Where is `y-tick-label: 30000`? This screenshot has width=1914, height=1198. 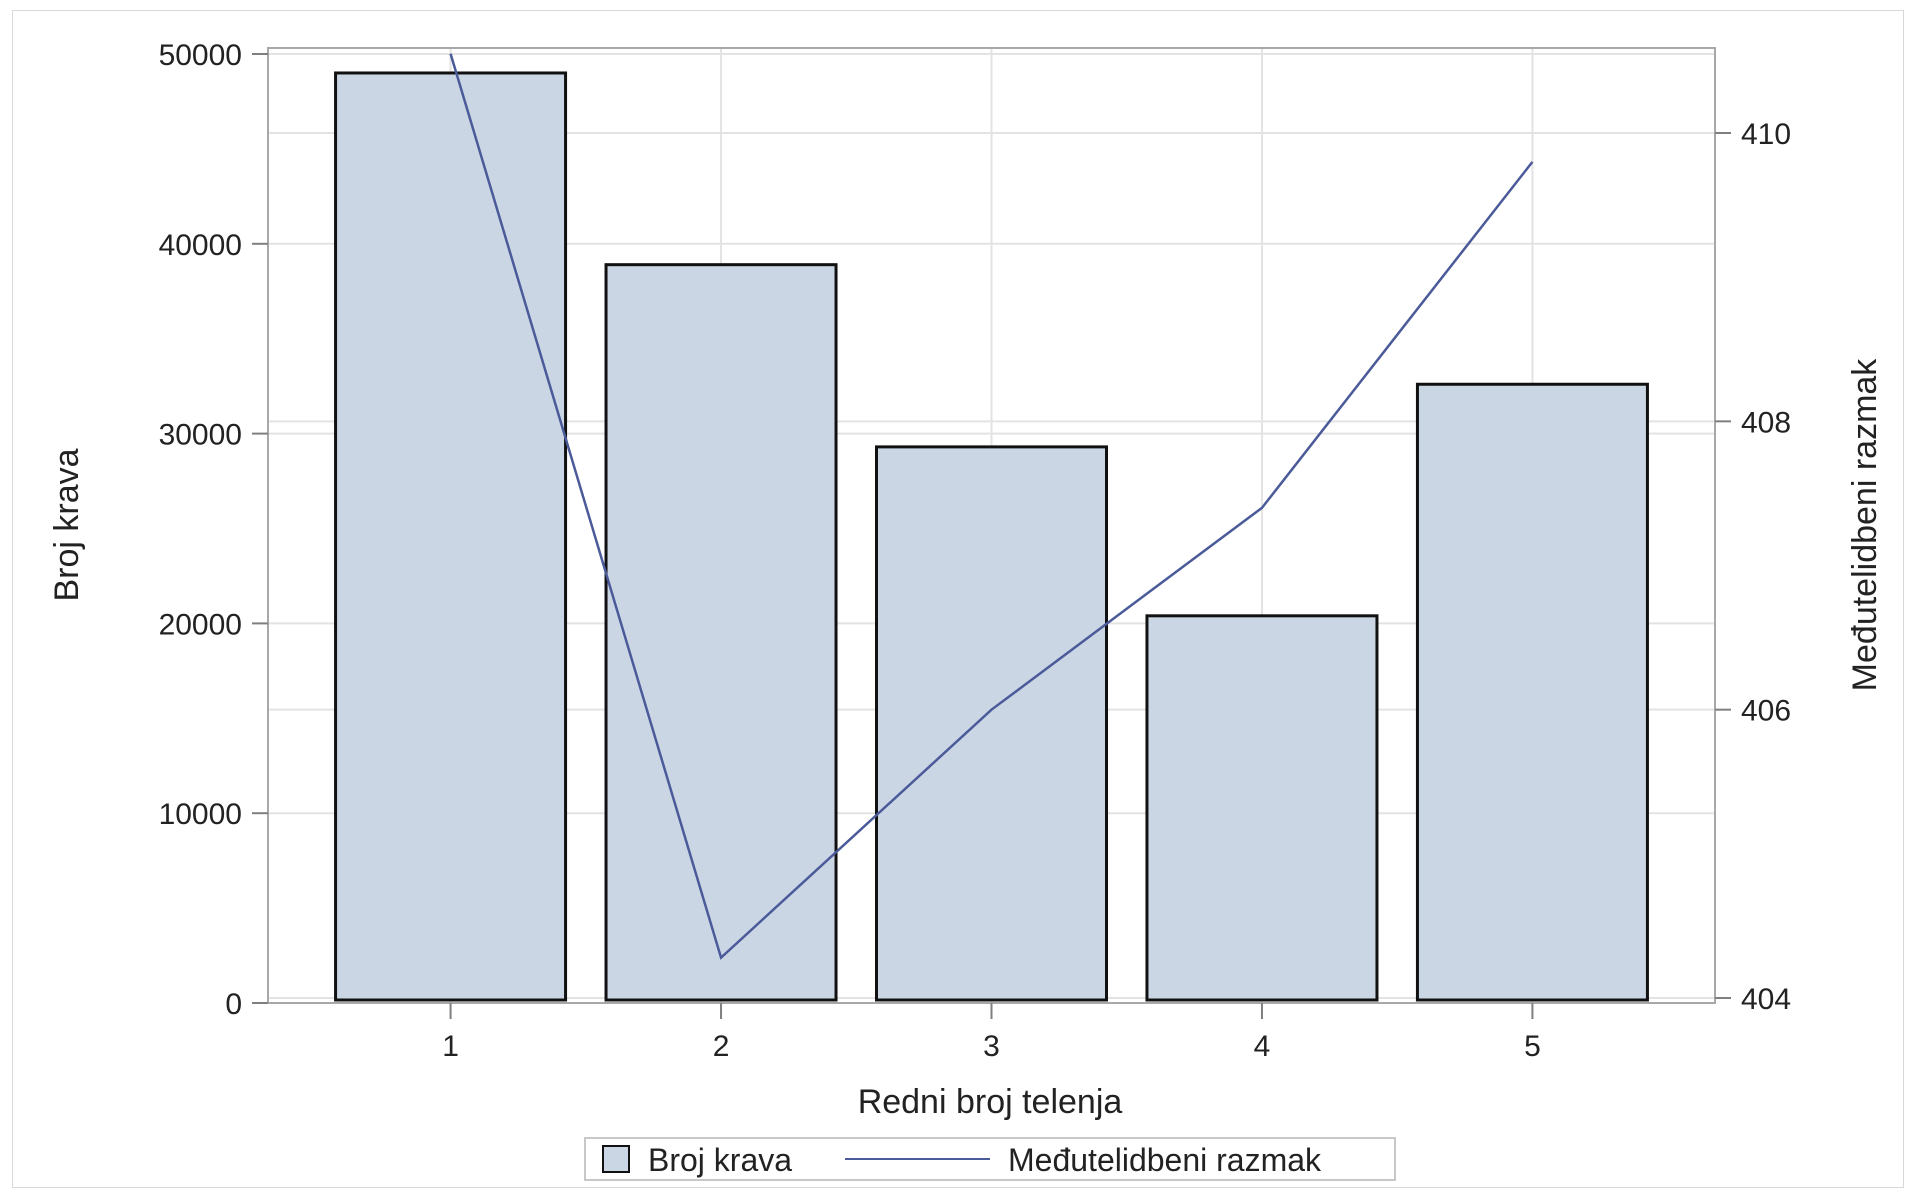
y-tick-label: 30000 is located at coordinates (200, 435).